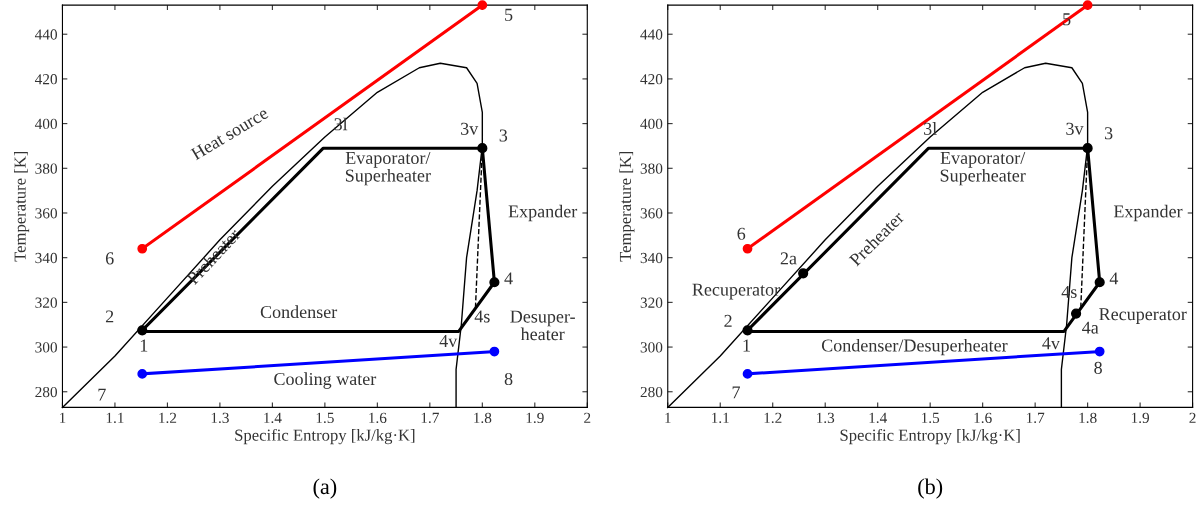 The width and height of the screenshot is (1201, 517). I want to click on annotation: 4a, so click(1090, 327).